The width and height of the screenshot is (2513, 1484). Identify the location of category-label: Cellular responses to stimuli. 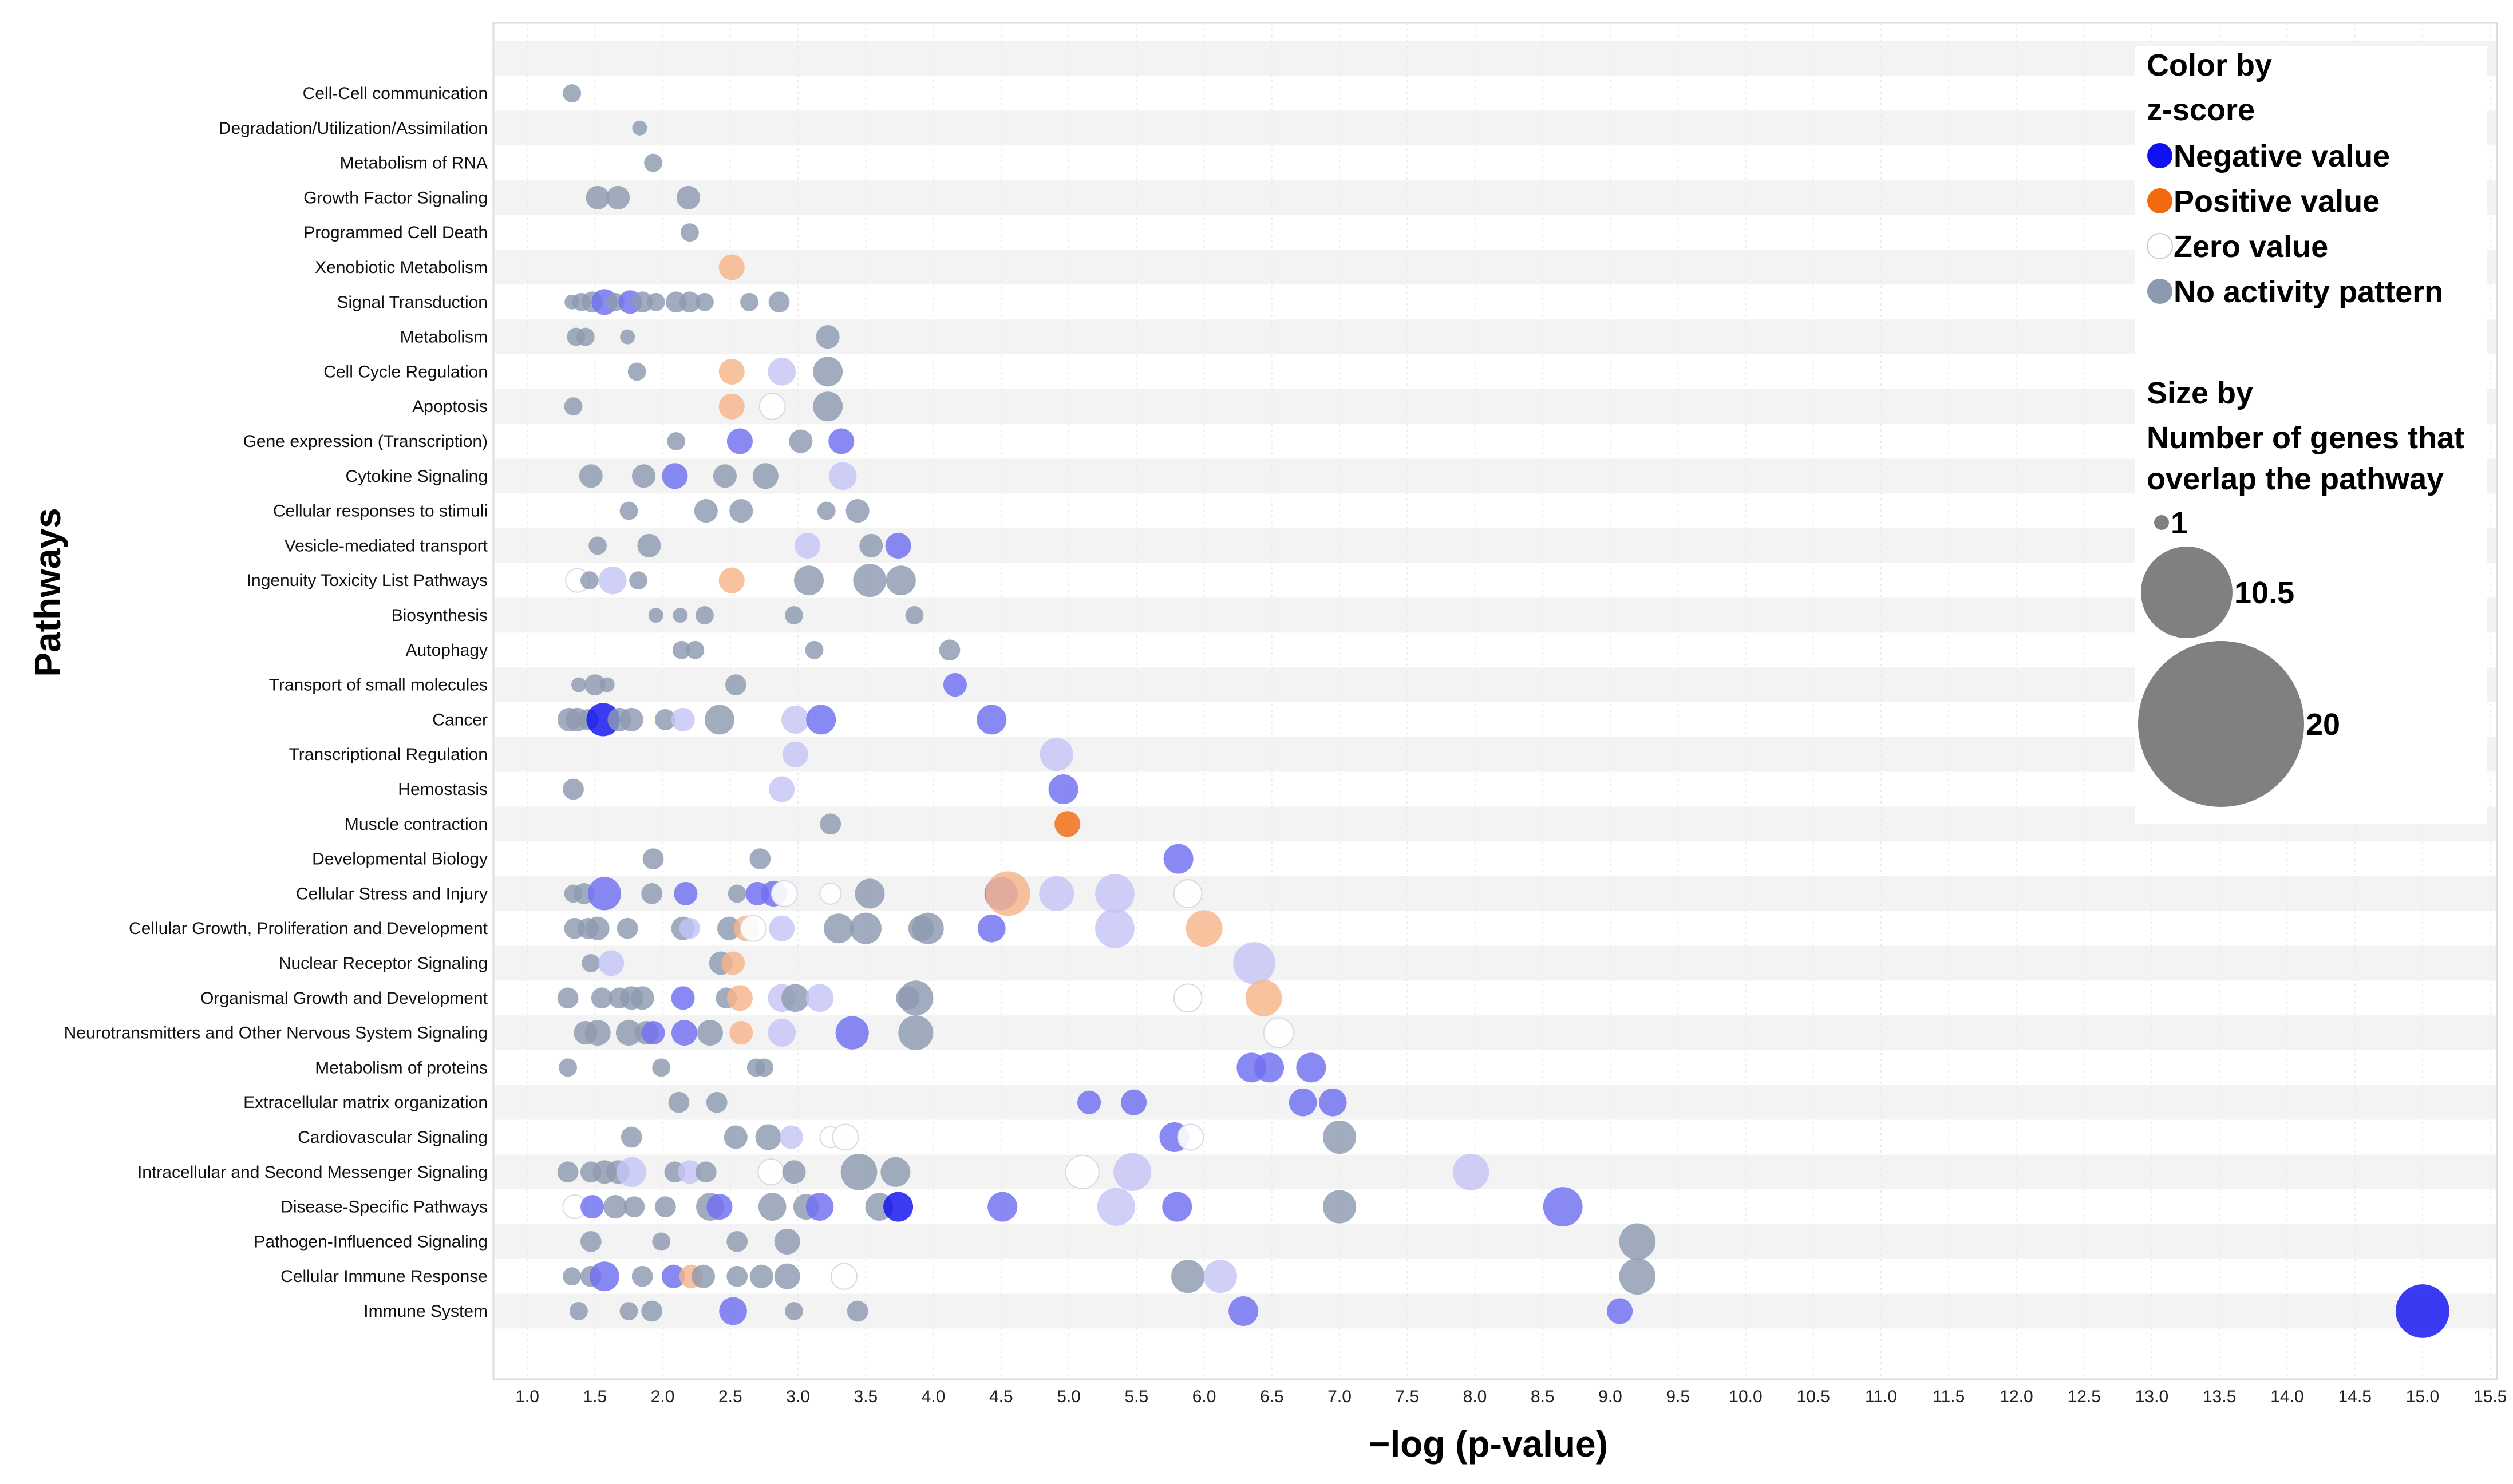
(380, 511).